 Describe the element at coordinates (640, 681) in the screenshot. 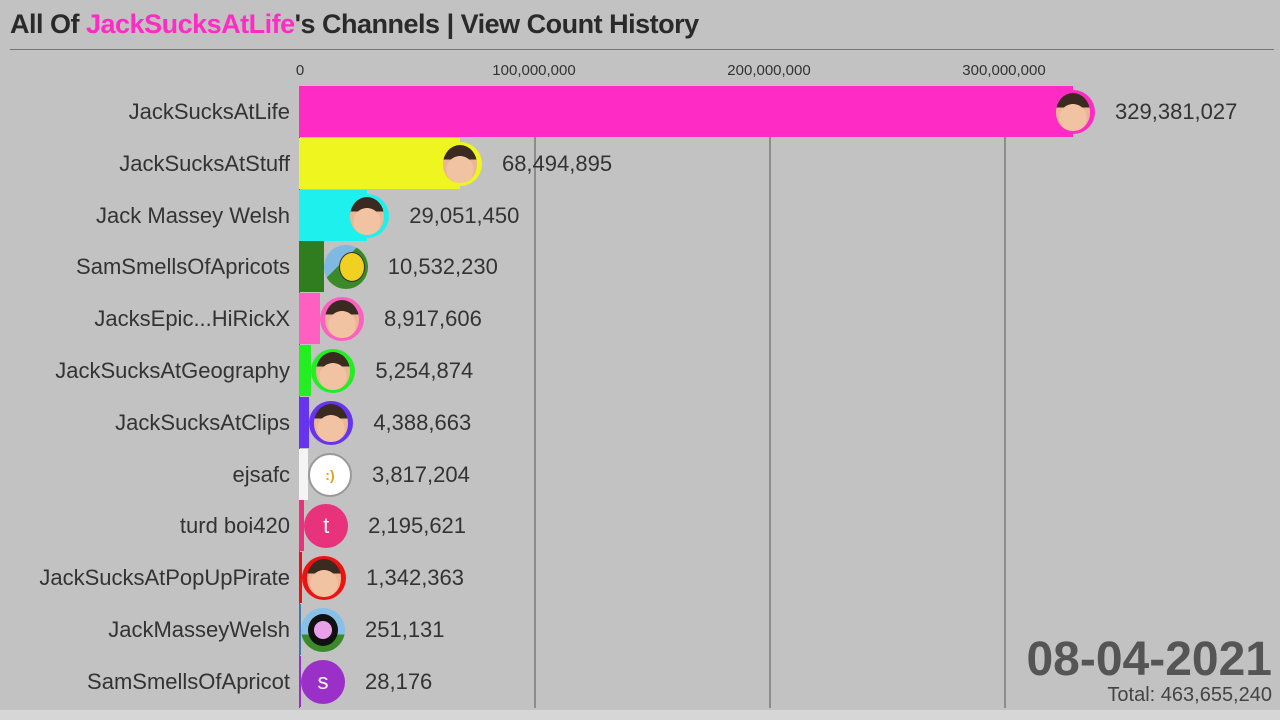

I see `bar-row: SamSmellsOfApricot s 28,176` at that location.